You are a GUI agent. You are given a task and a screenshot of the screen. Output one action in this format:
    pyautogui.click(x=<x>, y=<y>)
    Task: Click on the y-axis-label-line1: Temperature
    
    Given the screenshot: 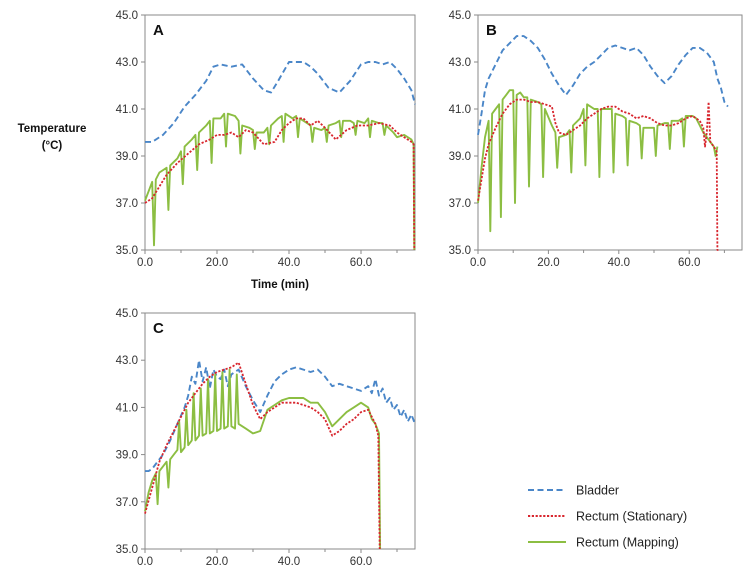 What is the action you would take?
    pyautogui.click(x=52, y=129)
    